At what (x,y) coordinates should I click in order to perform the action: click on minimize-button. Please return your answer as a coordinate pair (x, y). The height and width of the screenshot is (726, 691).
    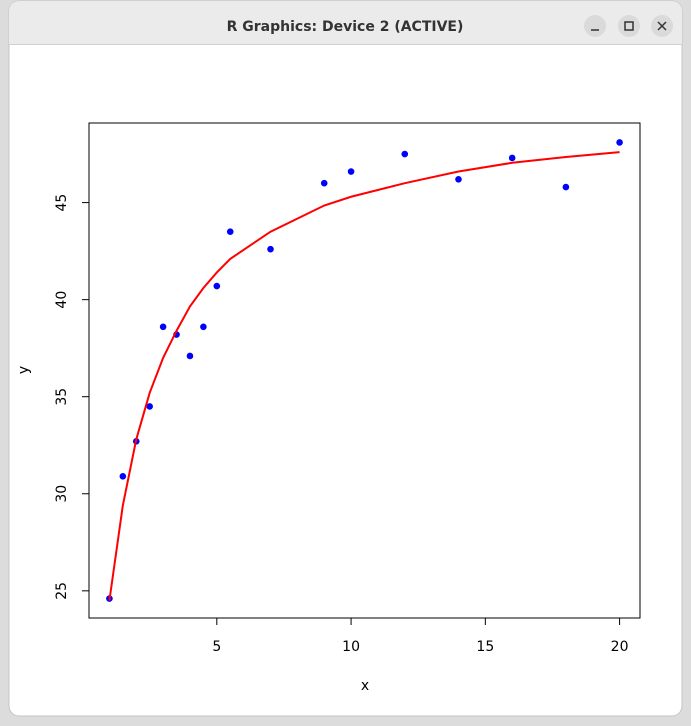
    Looking at the image, I should click on (595, 26).